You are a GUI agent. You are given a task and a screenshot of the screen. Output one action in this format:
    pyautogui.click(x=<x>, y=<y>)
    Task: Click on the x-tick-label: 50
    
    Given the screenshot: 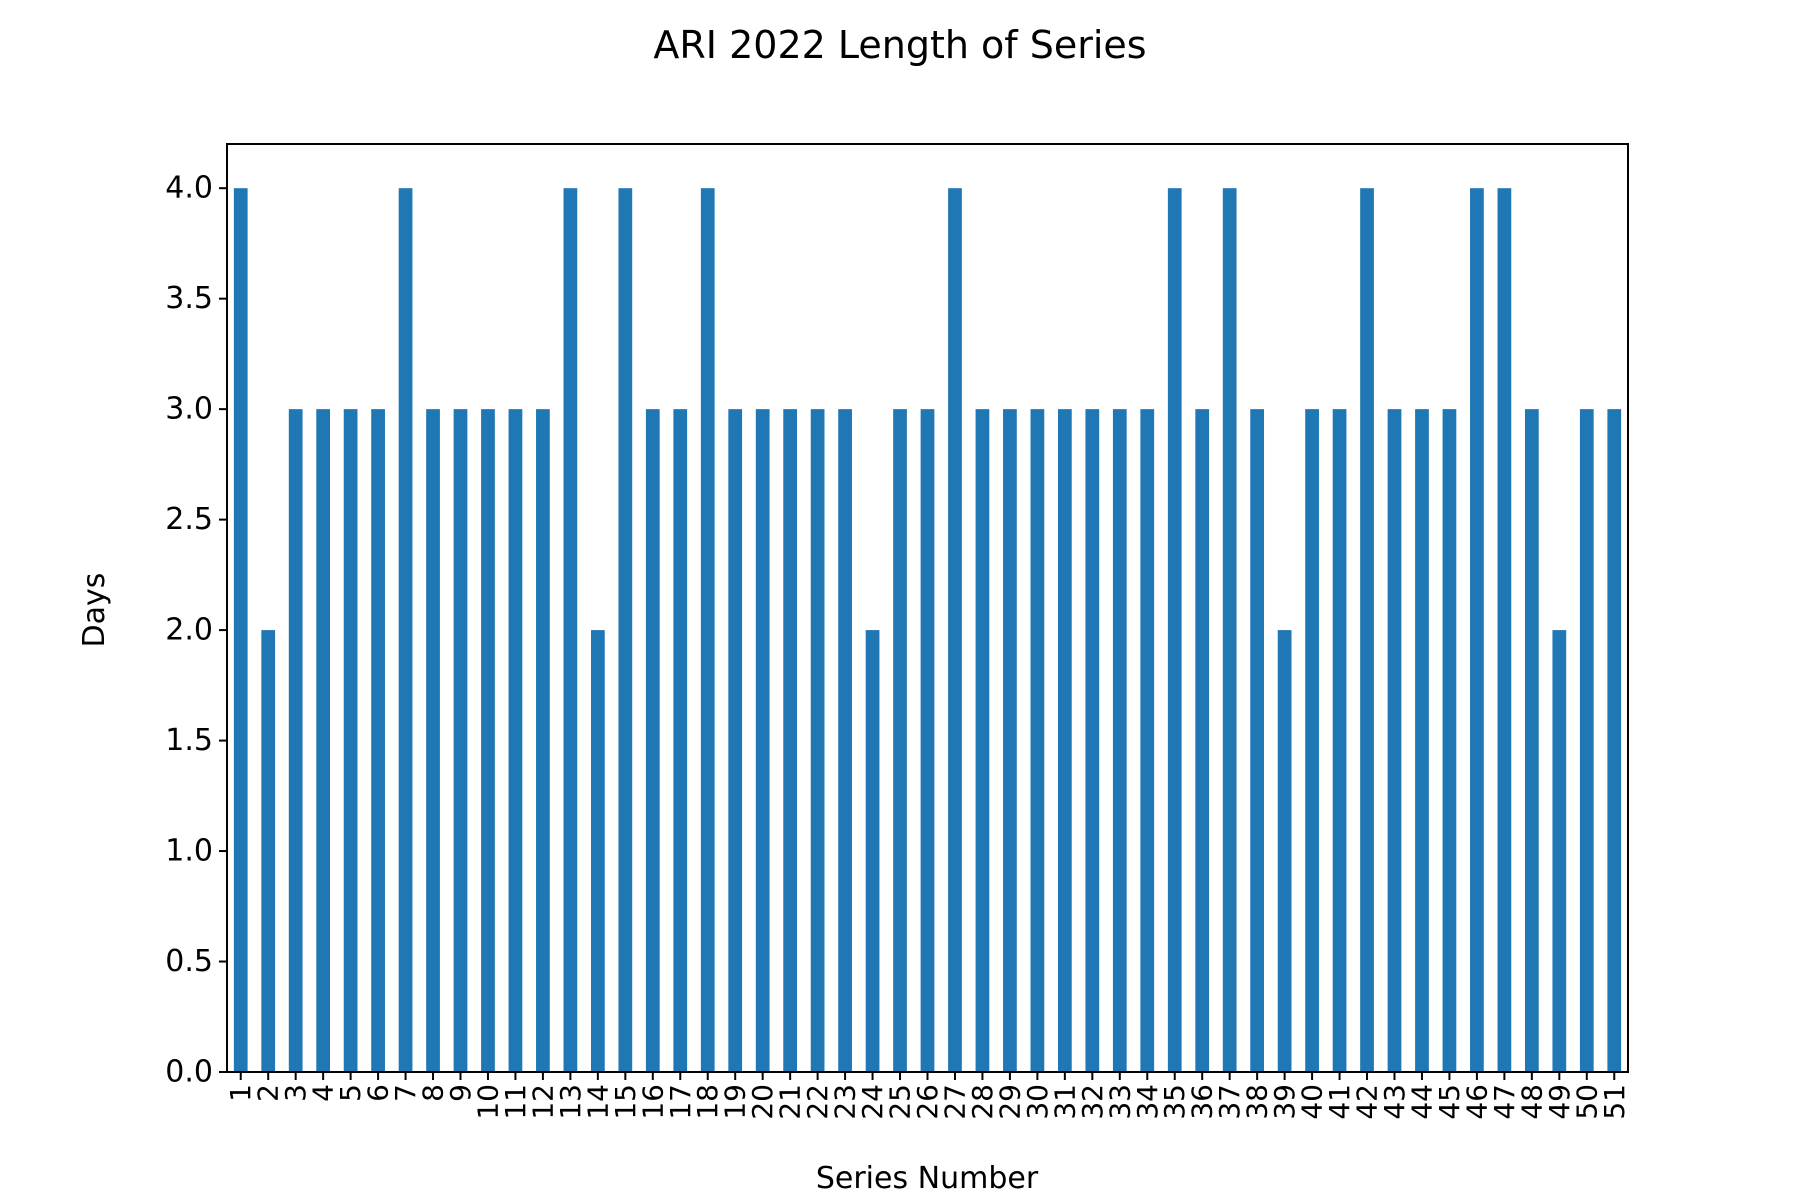 What is the action you would take?
    pyautogui.click(x=1586, y=1102)
    